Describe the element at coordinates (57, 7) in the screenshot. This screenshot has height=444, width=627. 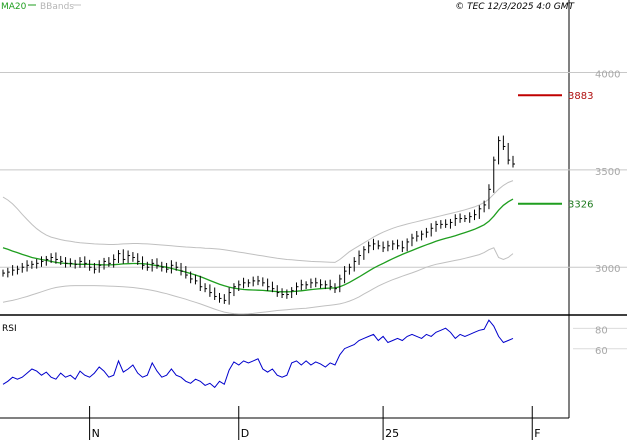
I see `legend-bbands: BBands` at that location.